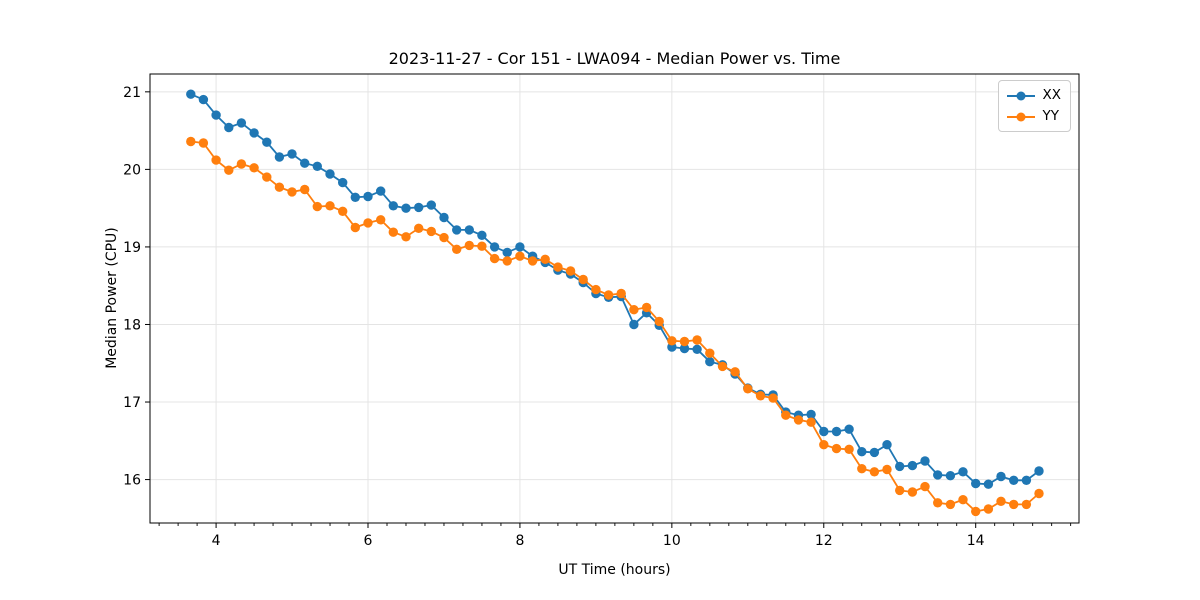 This screenshot has width=1200, height=600. I want to click on legend-item-yy: YY, so click(1034, 116).